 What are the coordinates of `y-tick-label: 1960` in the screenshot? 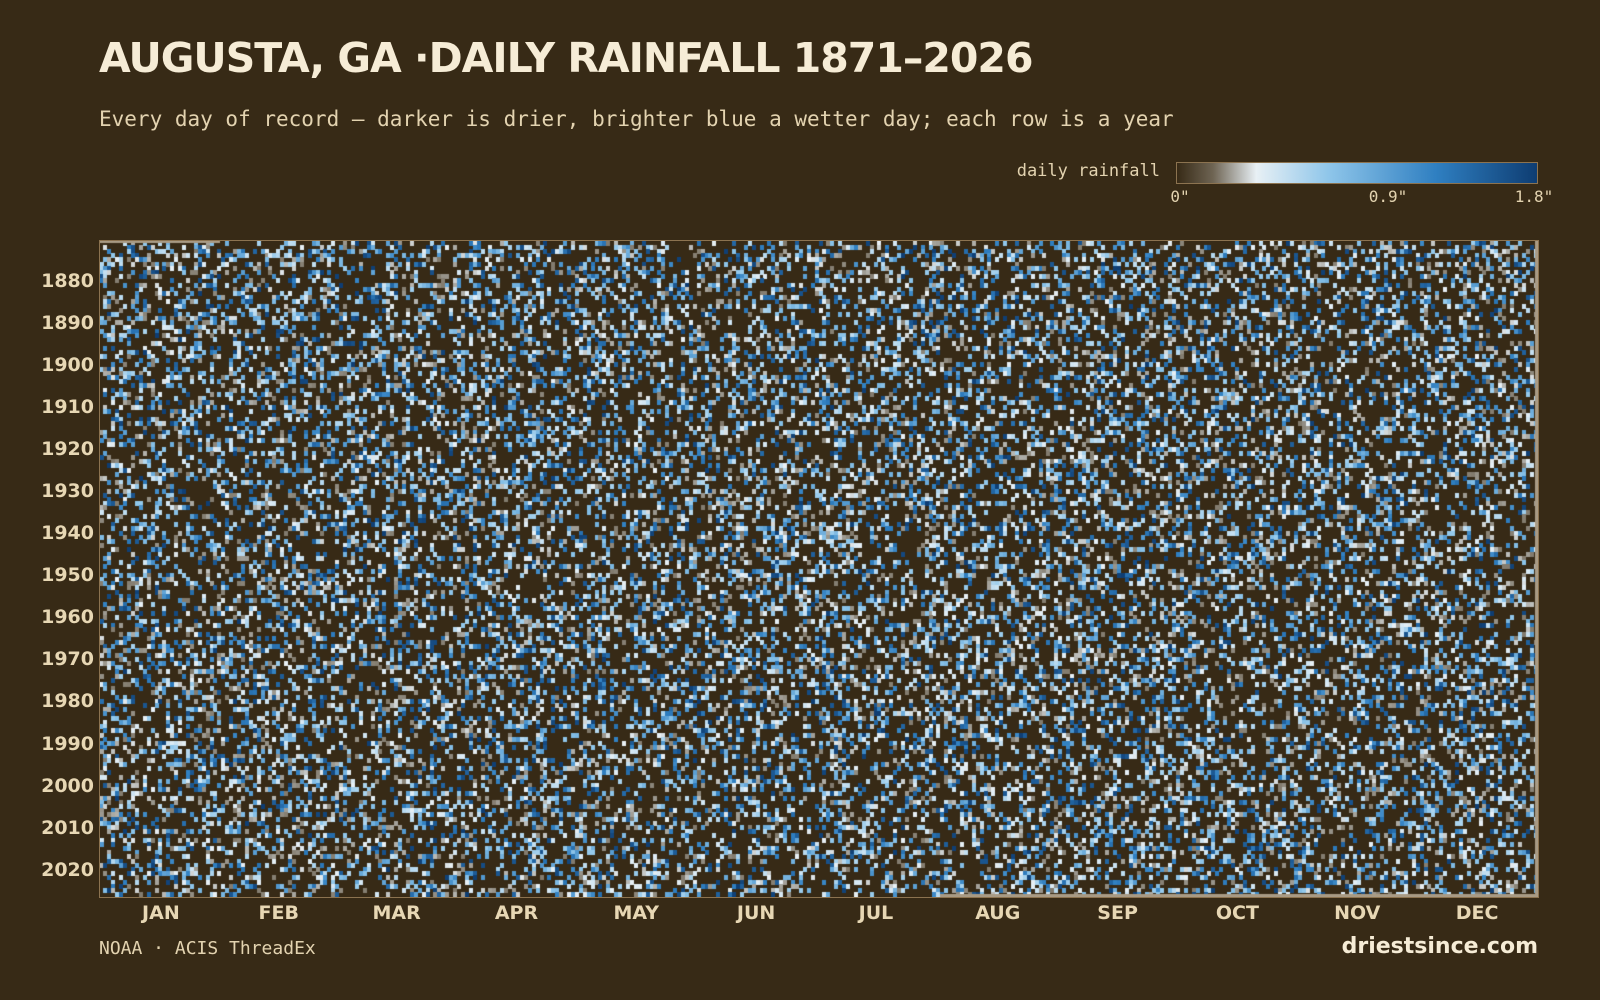 It's located at (67, 617).